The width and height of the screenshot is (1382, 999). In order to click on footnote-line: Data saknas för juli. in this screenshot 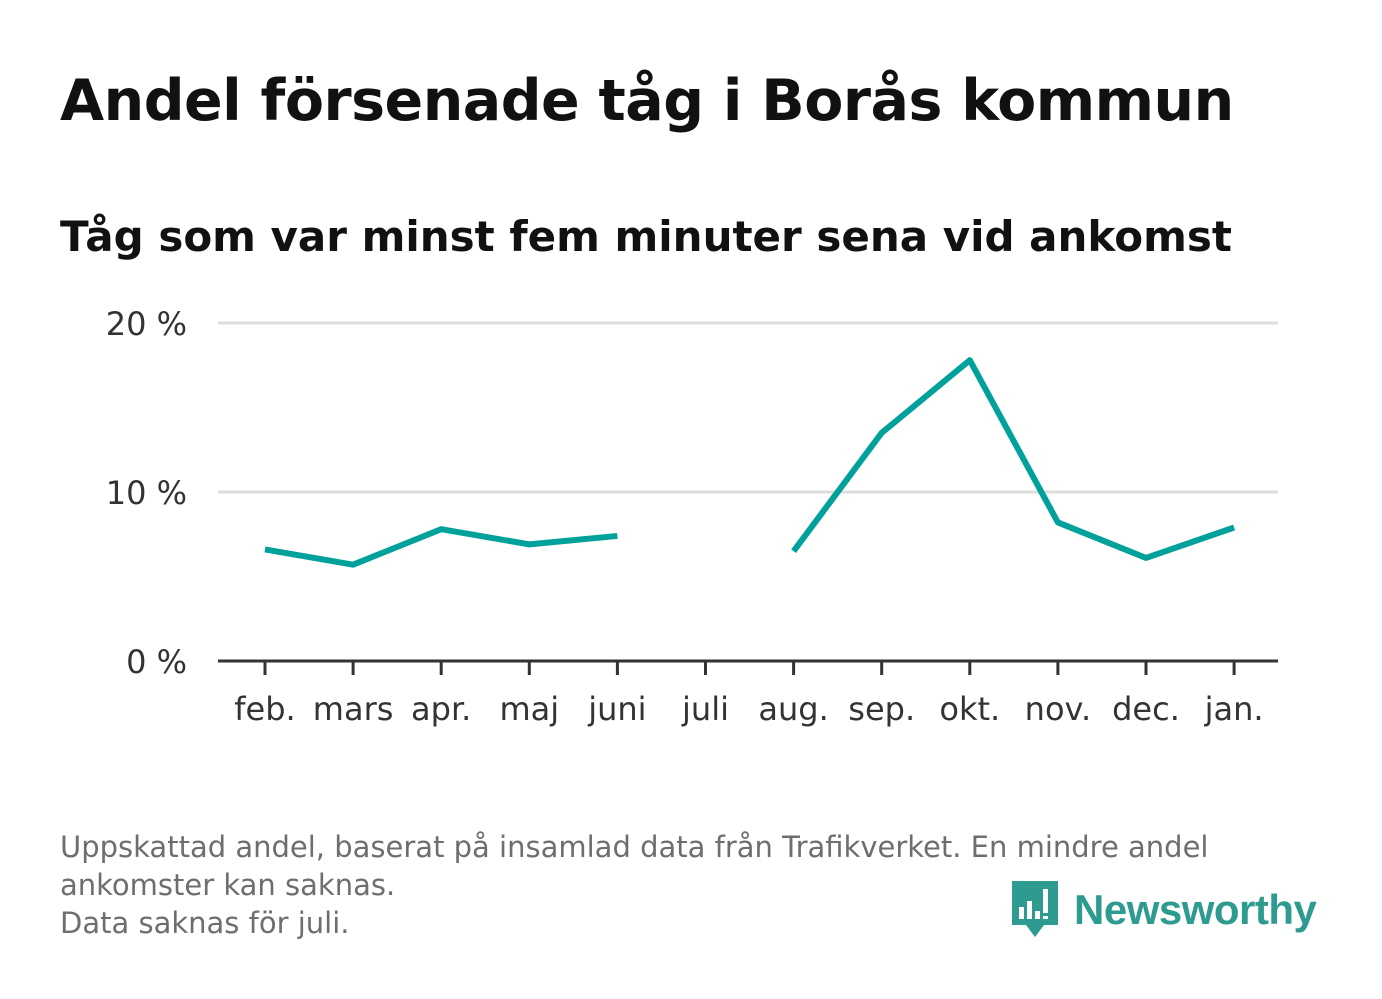, I will do `click(205, 923)`.